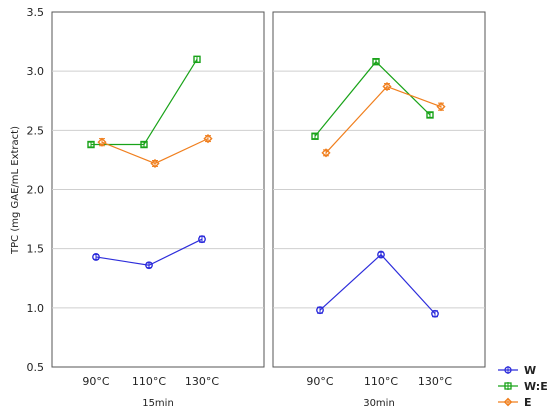  I want to click on panel-title: 15min, so click(158, 403).